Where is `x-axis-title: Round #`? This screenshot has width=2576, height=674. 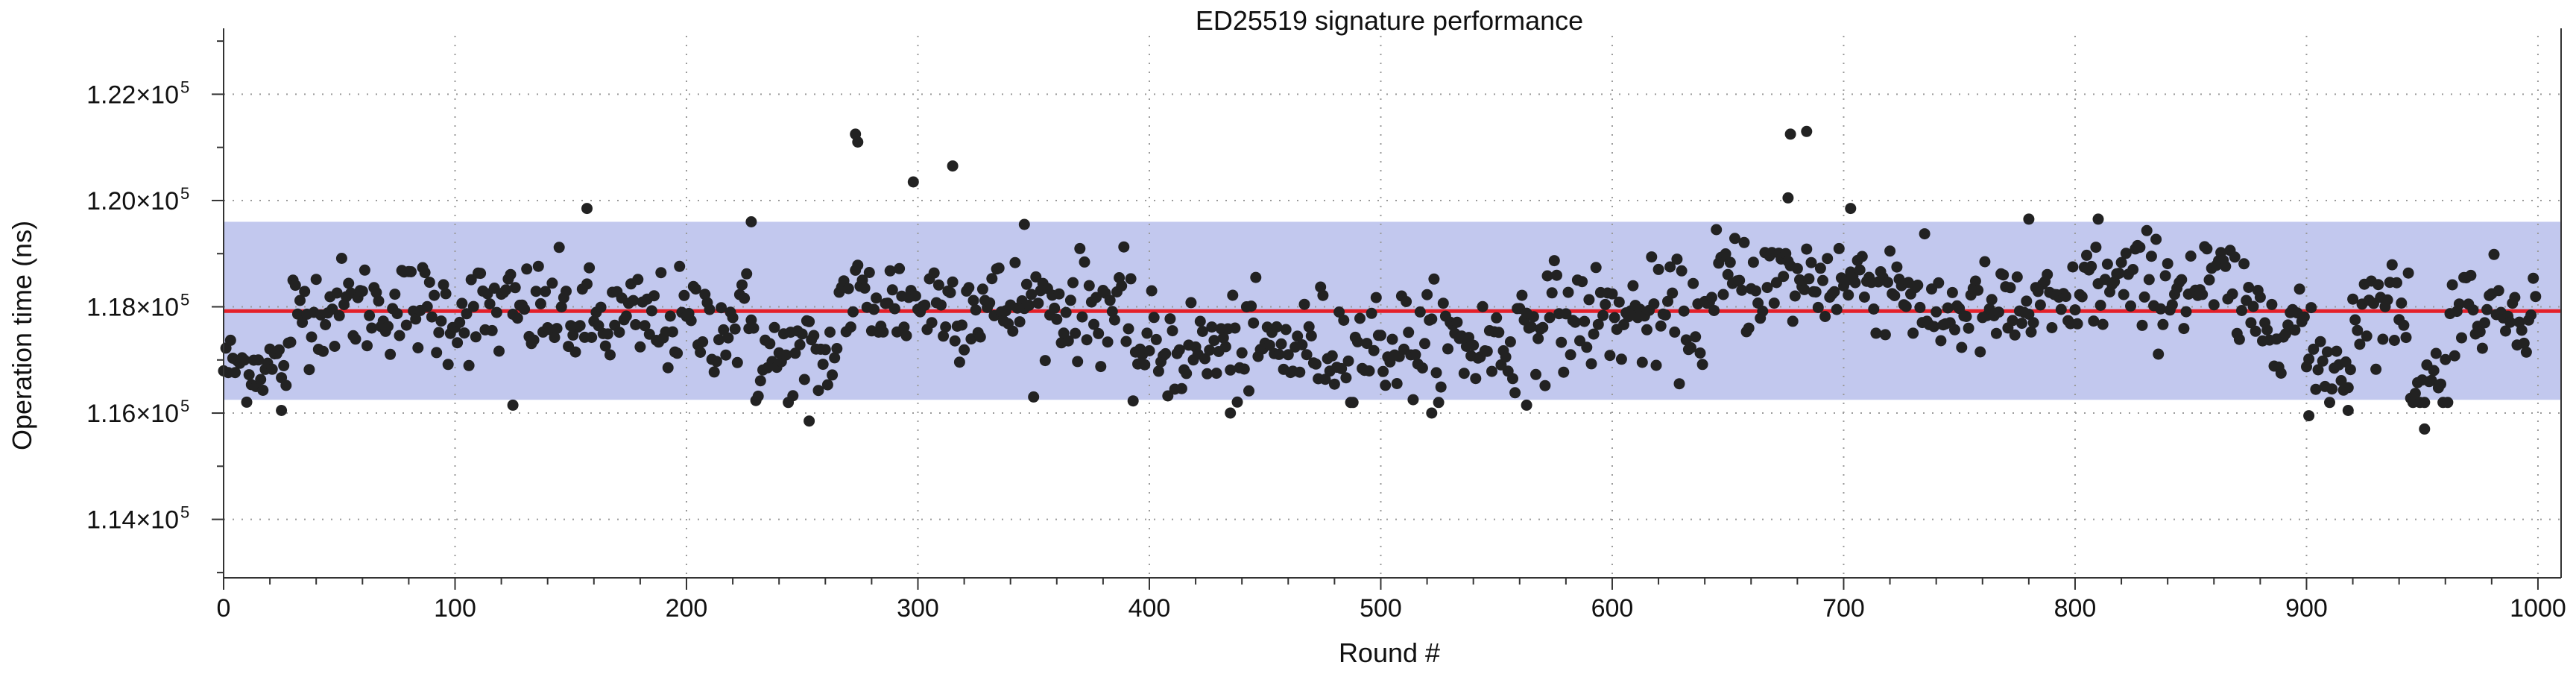
x-axis-title: Round # is located at coordinates (1390, 652).